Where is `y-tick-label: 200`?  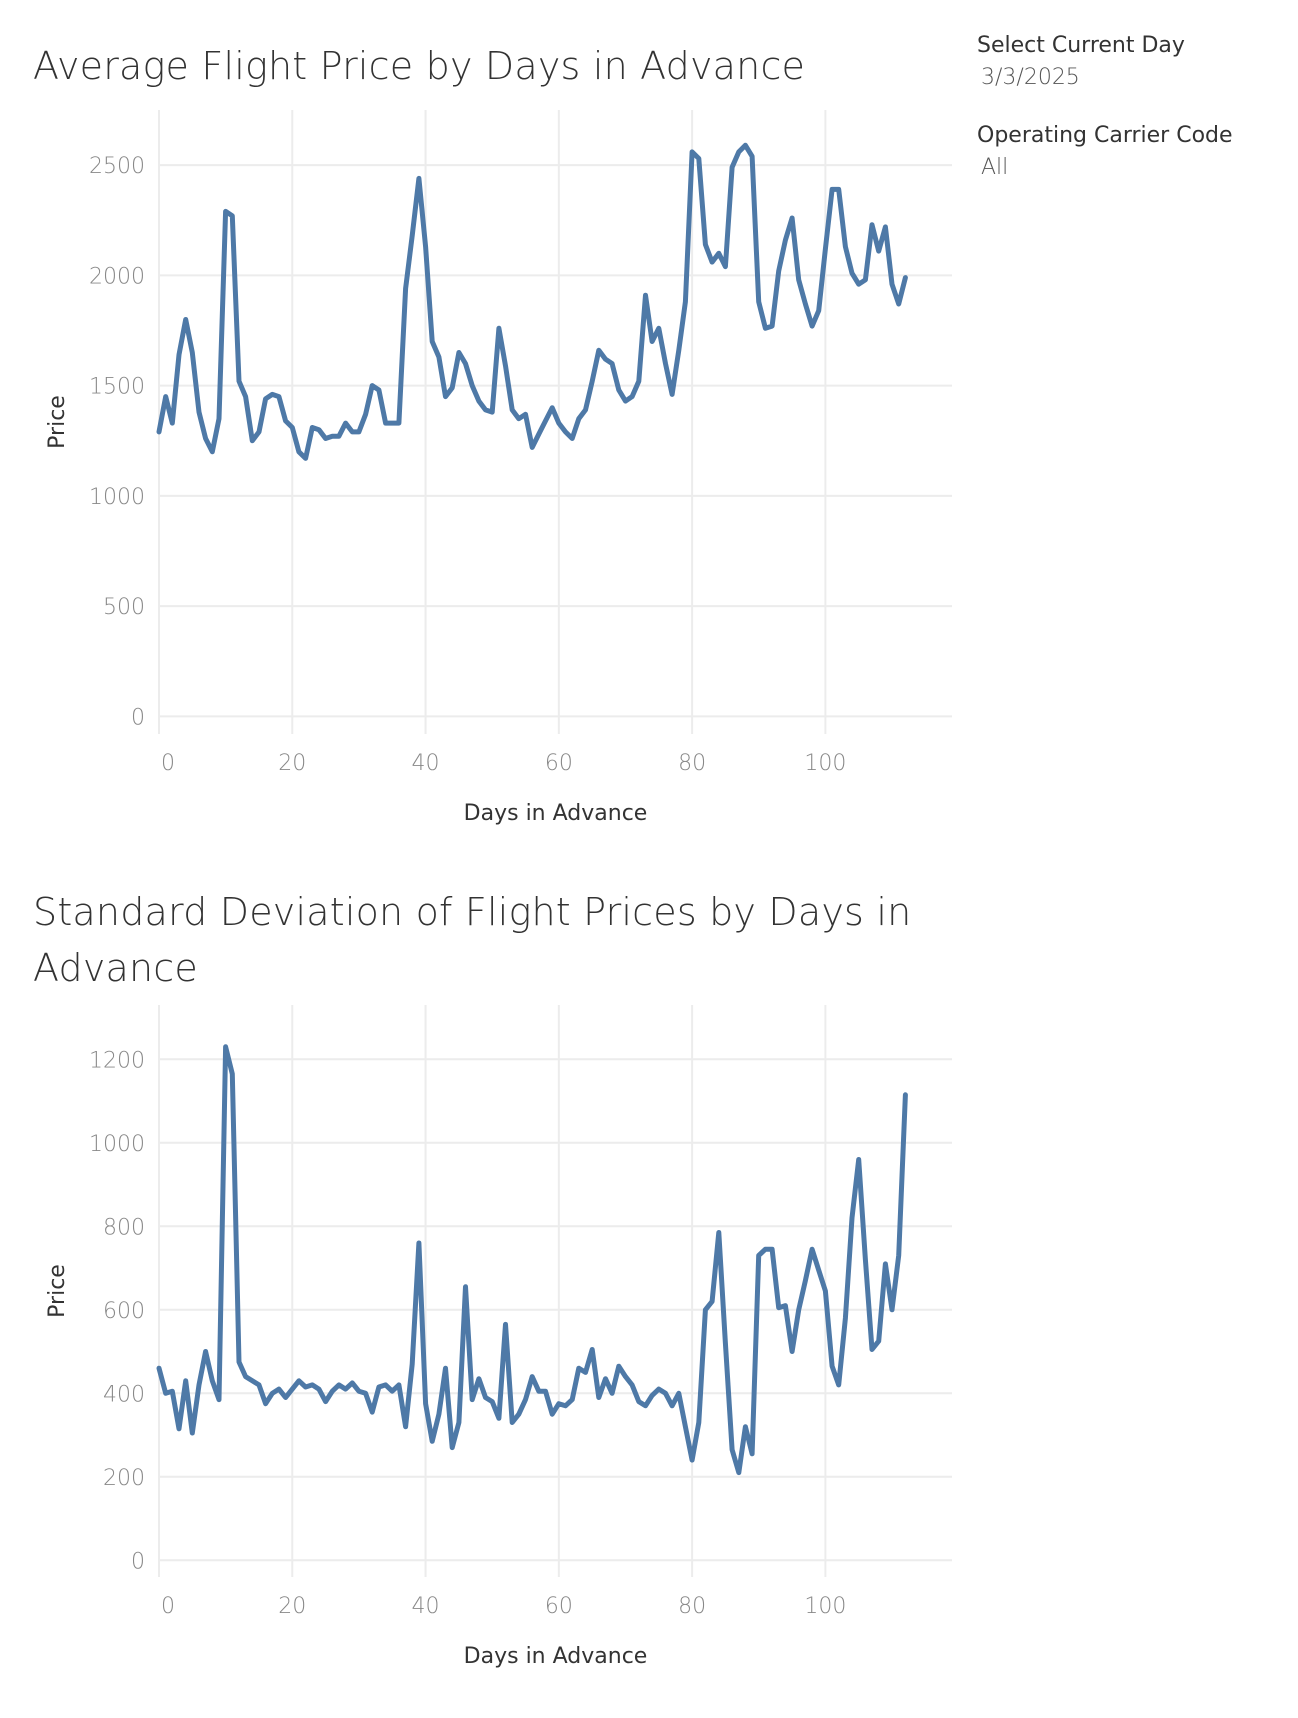 y-tick-label: 200 is located at coordinates (124, 1478).